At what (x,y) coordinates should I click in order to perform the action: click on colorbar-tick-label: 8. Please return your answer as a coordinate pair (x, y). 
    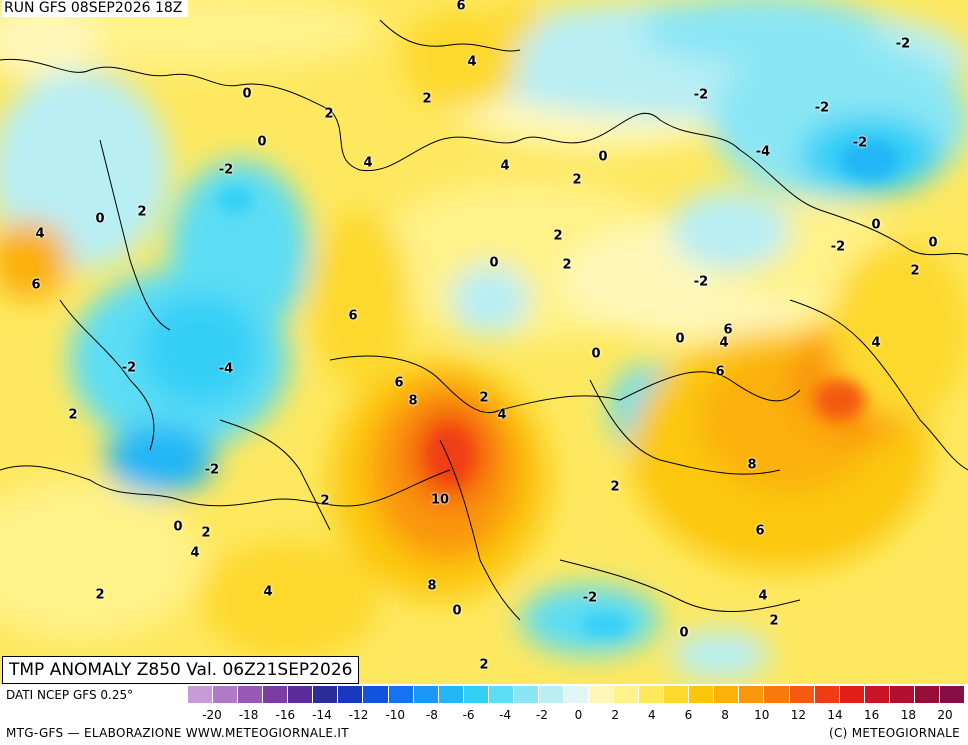
    Looking at the image, I should click on (725, 715).